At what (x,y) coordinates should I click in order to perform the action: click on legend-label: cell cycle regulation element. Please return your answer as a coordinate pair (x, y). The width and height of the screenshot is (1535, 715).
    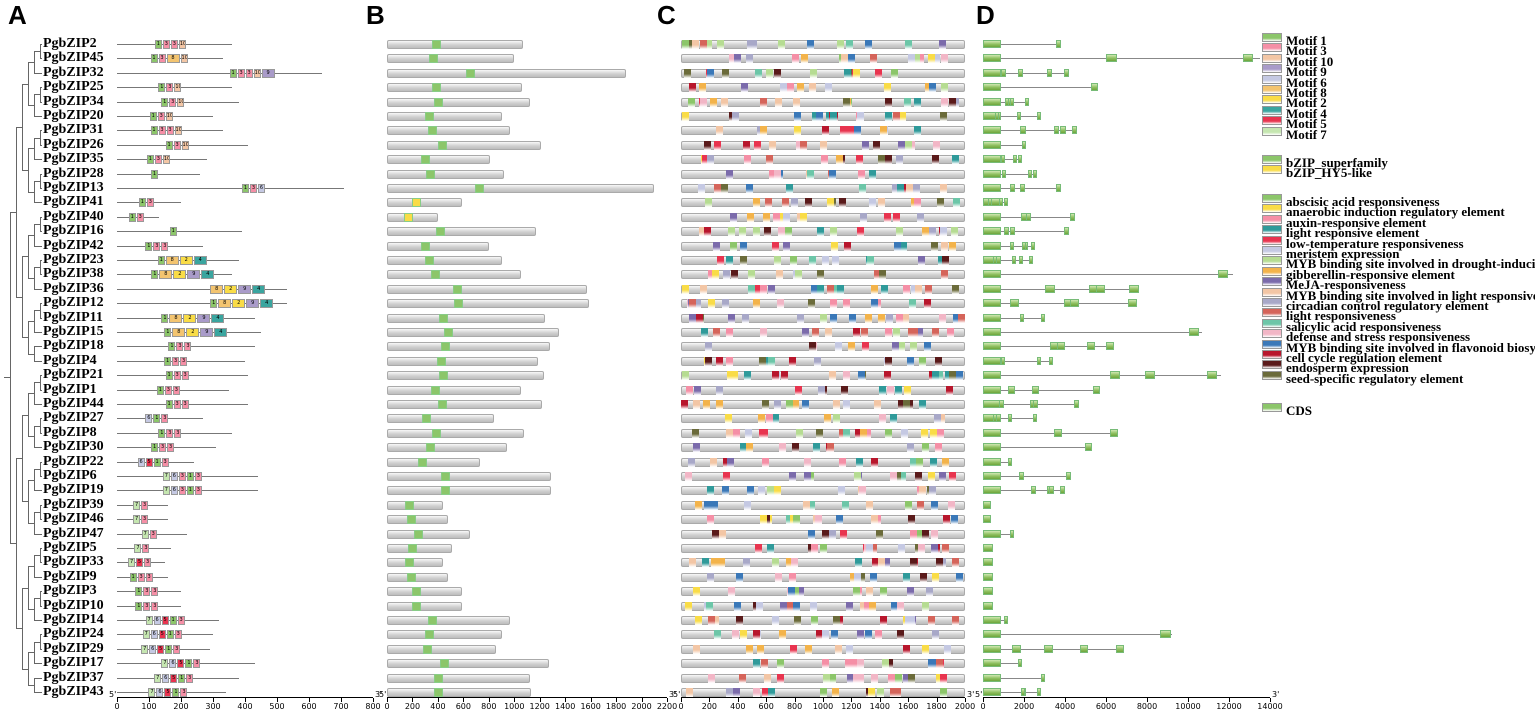
    Looking at the image, I should click on (1364, 357).